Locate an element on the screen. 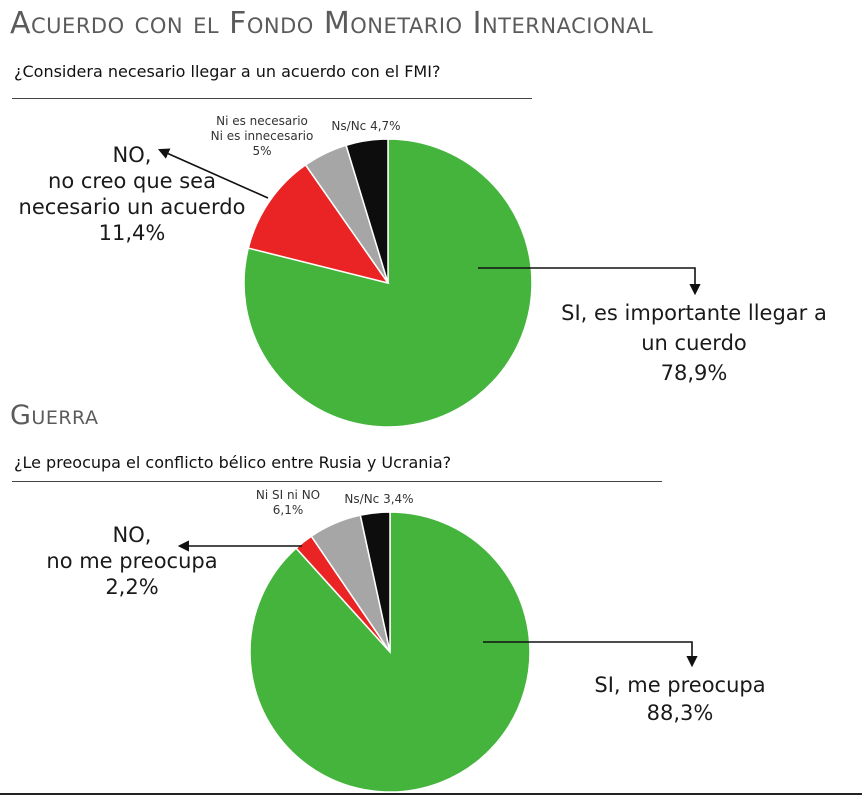  pie-1-slice-3-label-line-2: Ni es innecesario is located at coordinates (262, 136).